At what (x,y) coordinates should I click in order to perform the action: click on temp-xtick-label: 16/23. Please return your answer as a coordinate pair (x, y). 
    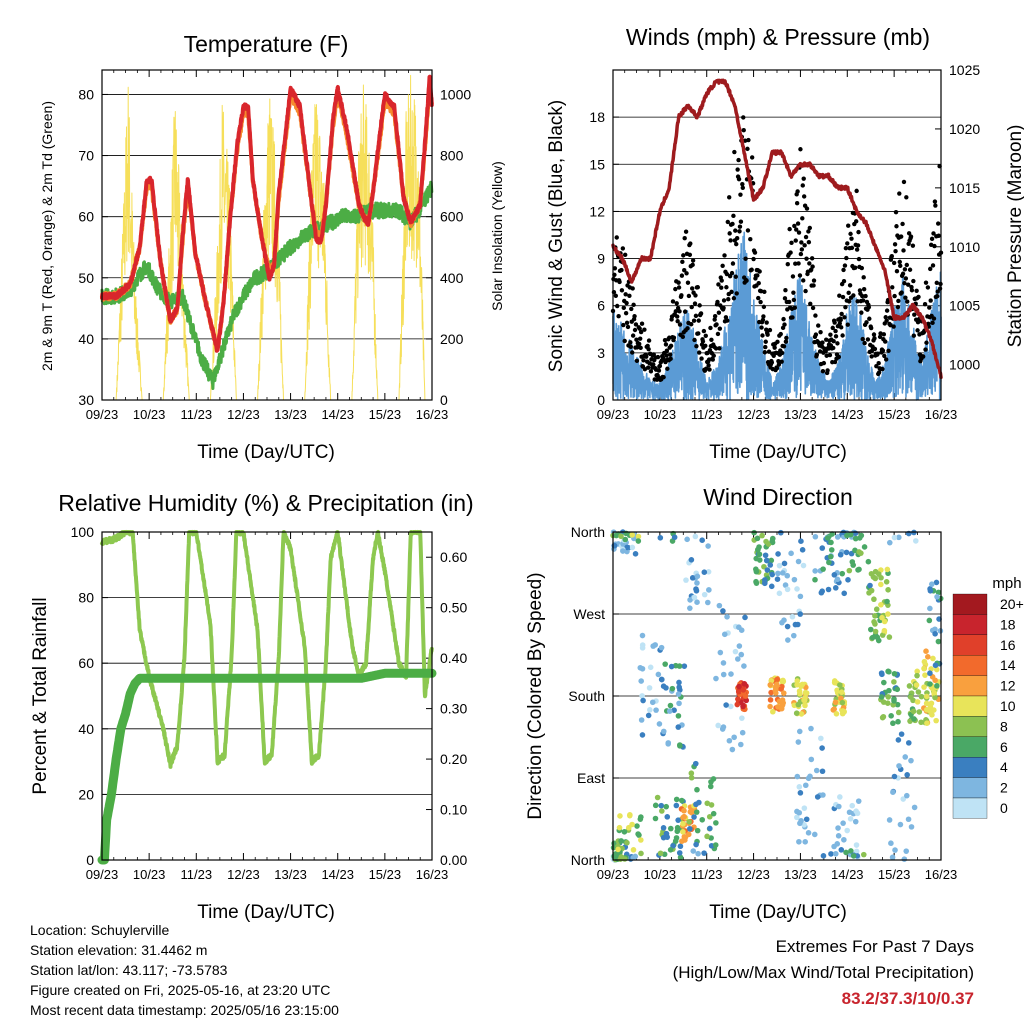
    Looking at the image, I should click on (432, 414).